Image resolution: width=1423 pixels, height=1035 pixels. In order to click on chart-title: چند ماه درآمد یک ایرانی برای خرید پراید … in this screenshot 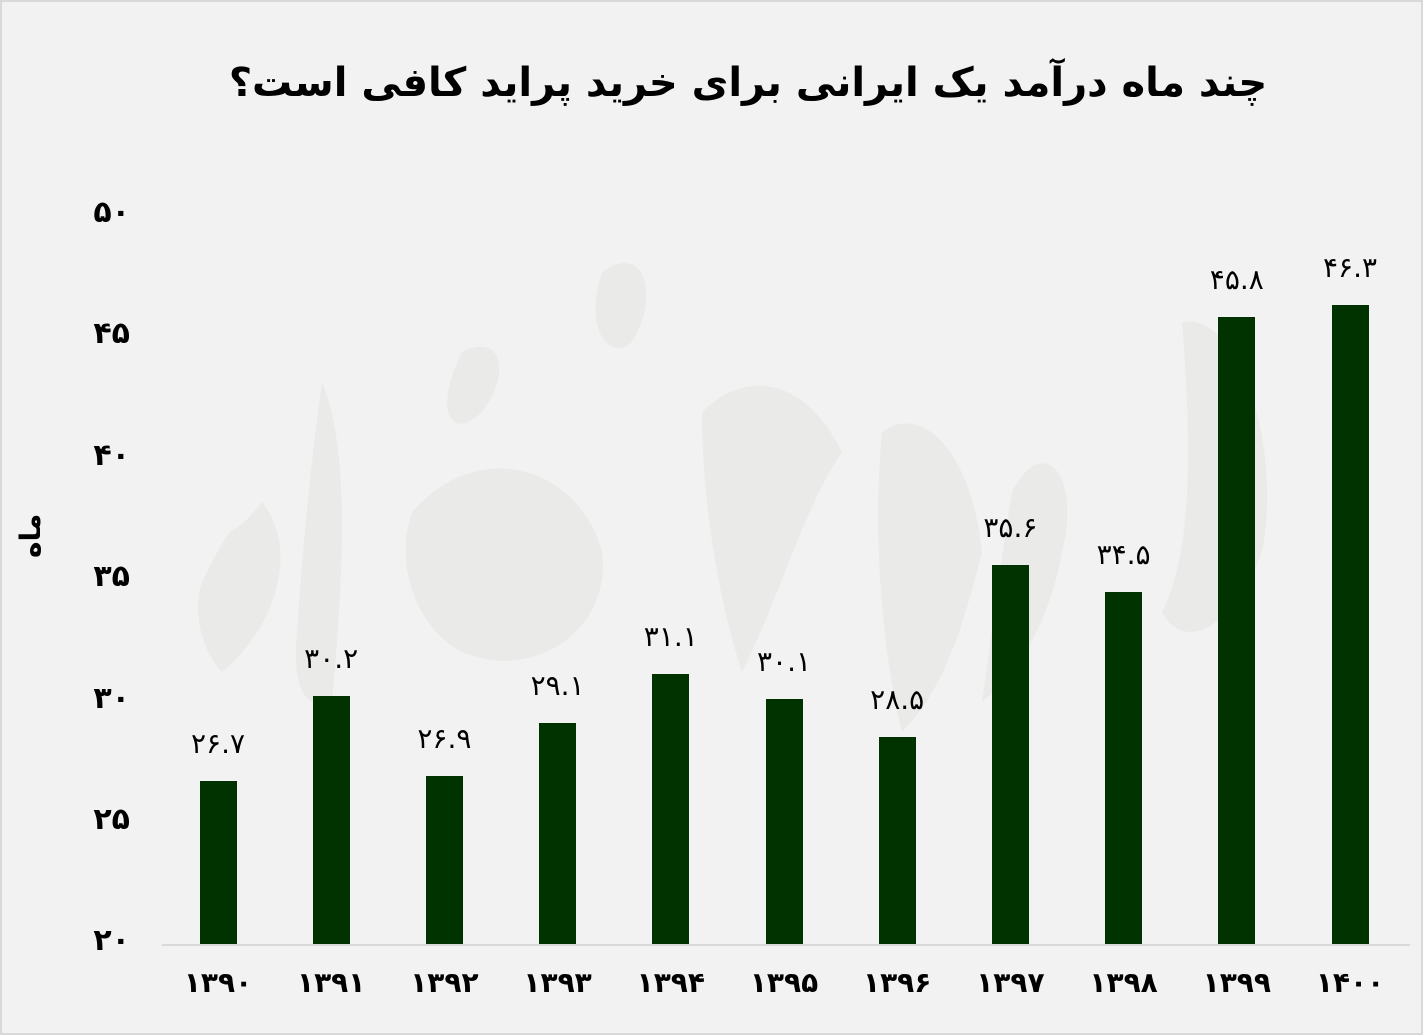, I will do `click(748, 83)`.